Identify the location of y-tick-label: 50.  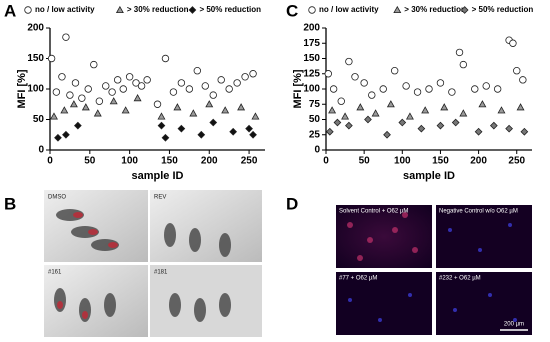
(39, 119).